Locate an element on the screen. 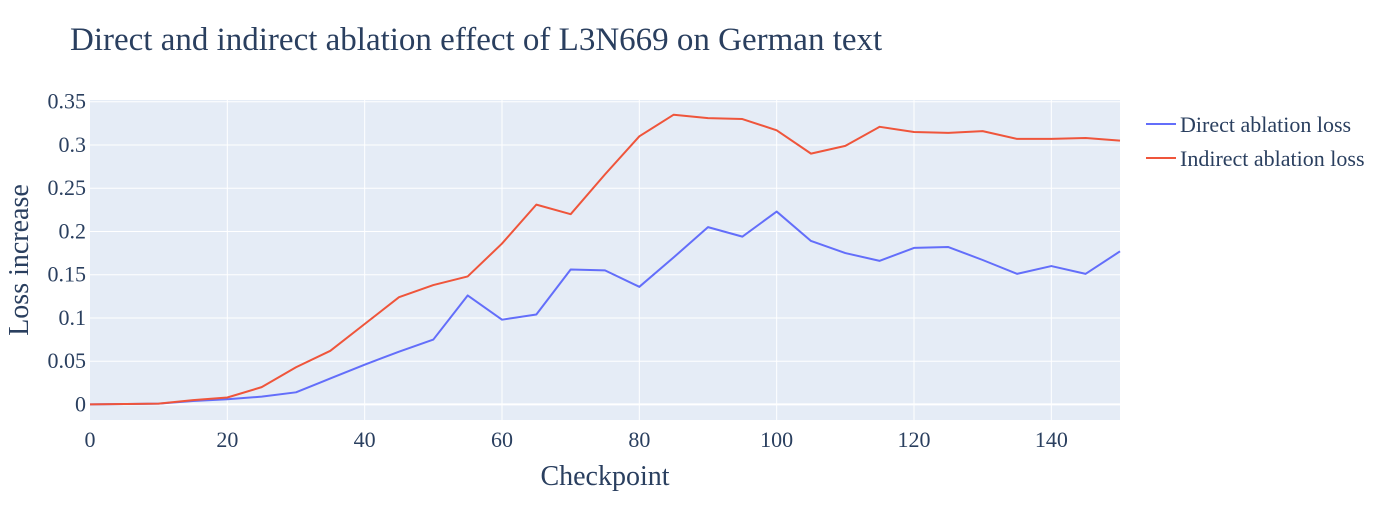  y-tick-label: 0 is located at coordinates (80, 403).